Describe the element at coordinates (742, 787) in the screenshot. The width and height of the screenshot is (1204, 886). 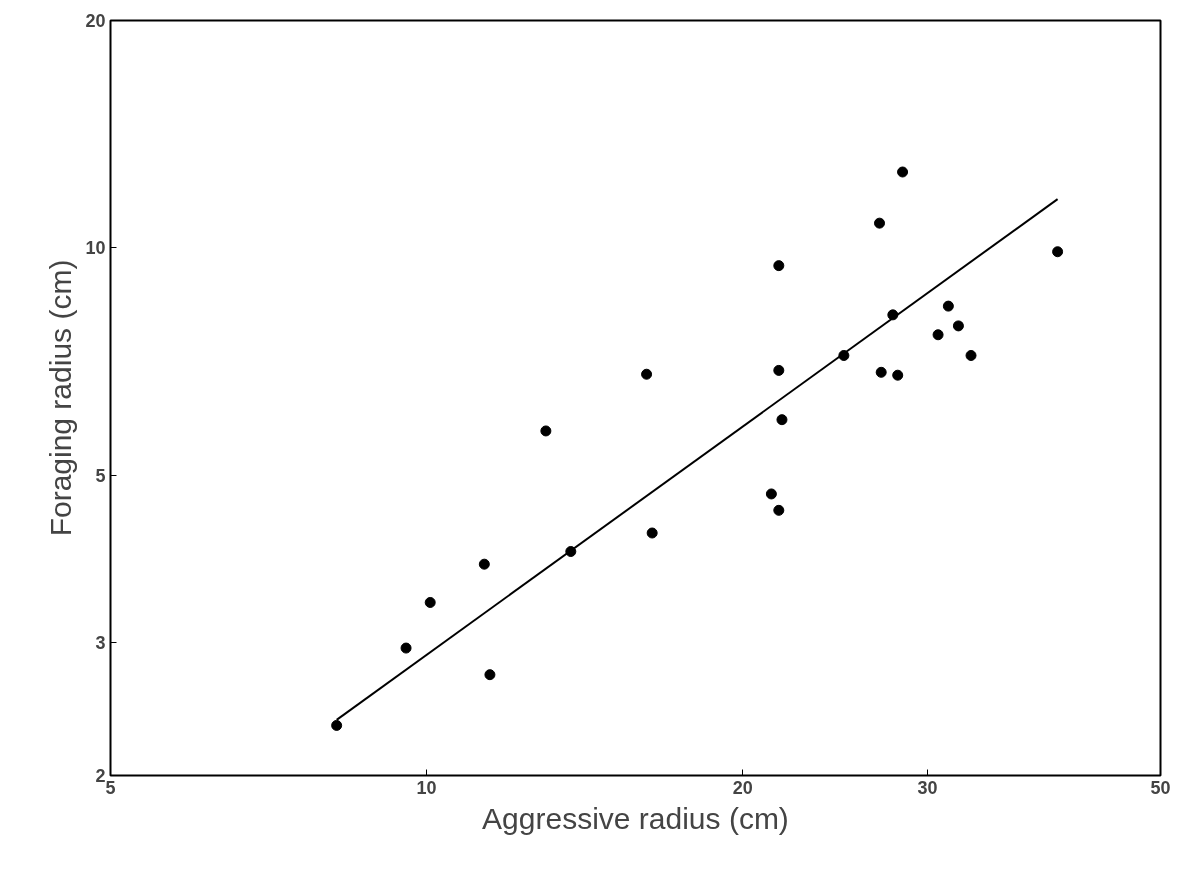
I see `x-tick-label: 20` at that location.